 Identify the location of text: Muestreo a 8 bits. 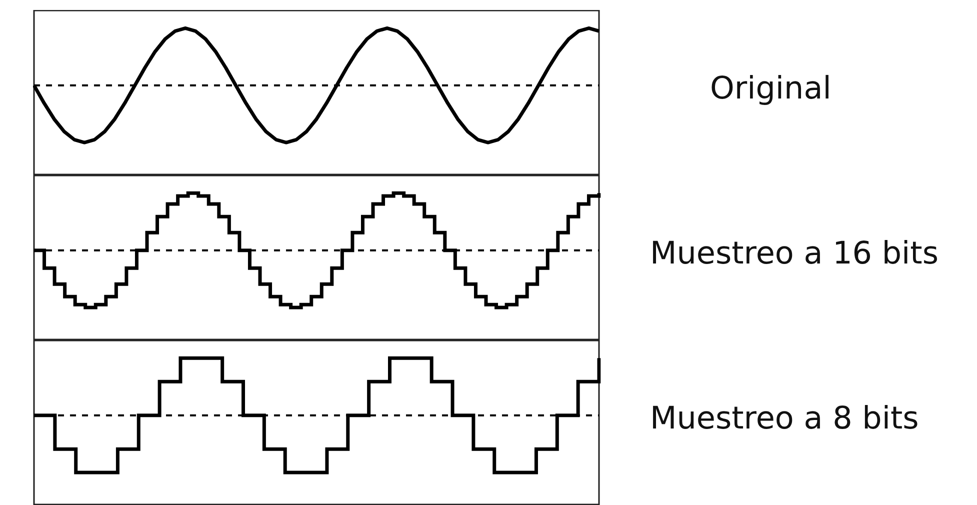
(784, 418).